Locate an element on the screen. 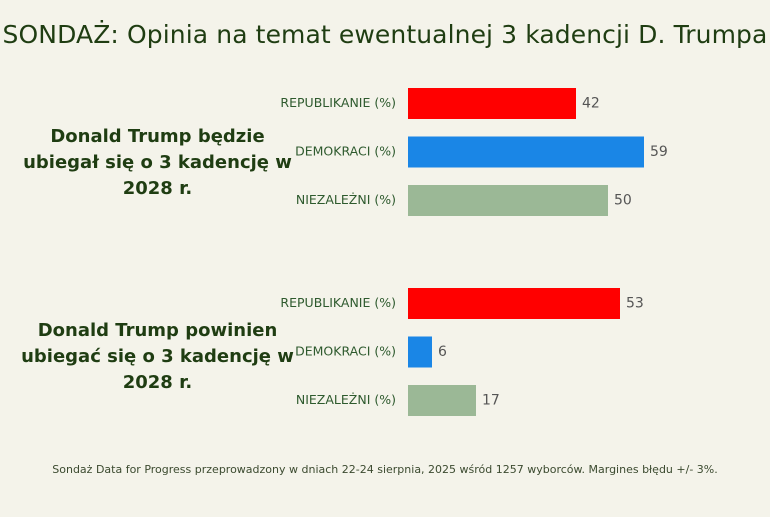 This screenshot has width=770, height=517. value-label-demokraci-g1: 59 is located at coordinates (659, 152).